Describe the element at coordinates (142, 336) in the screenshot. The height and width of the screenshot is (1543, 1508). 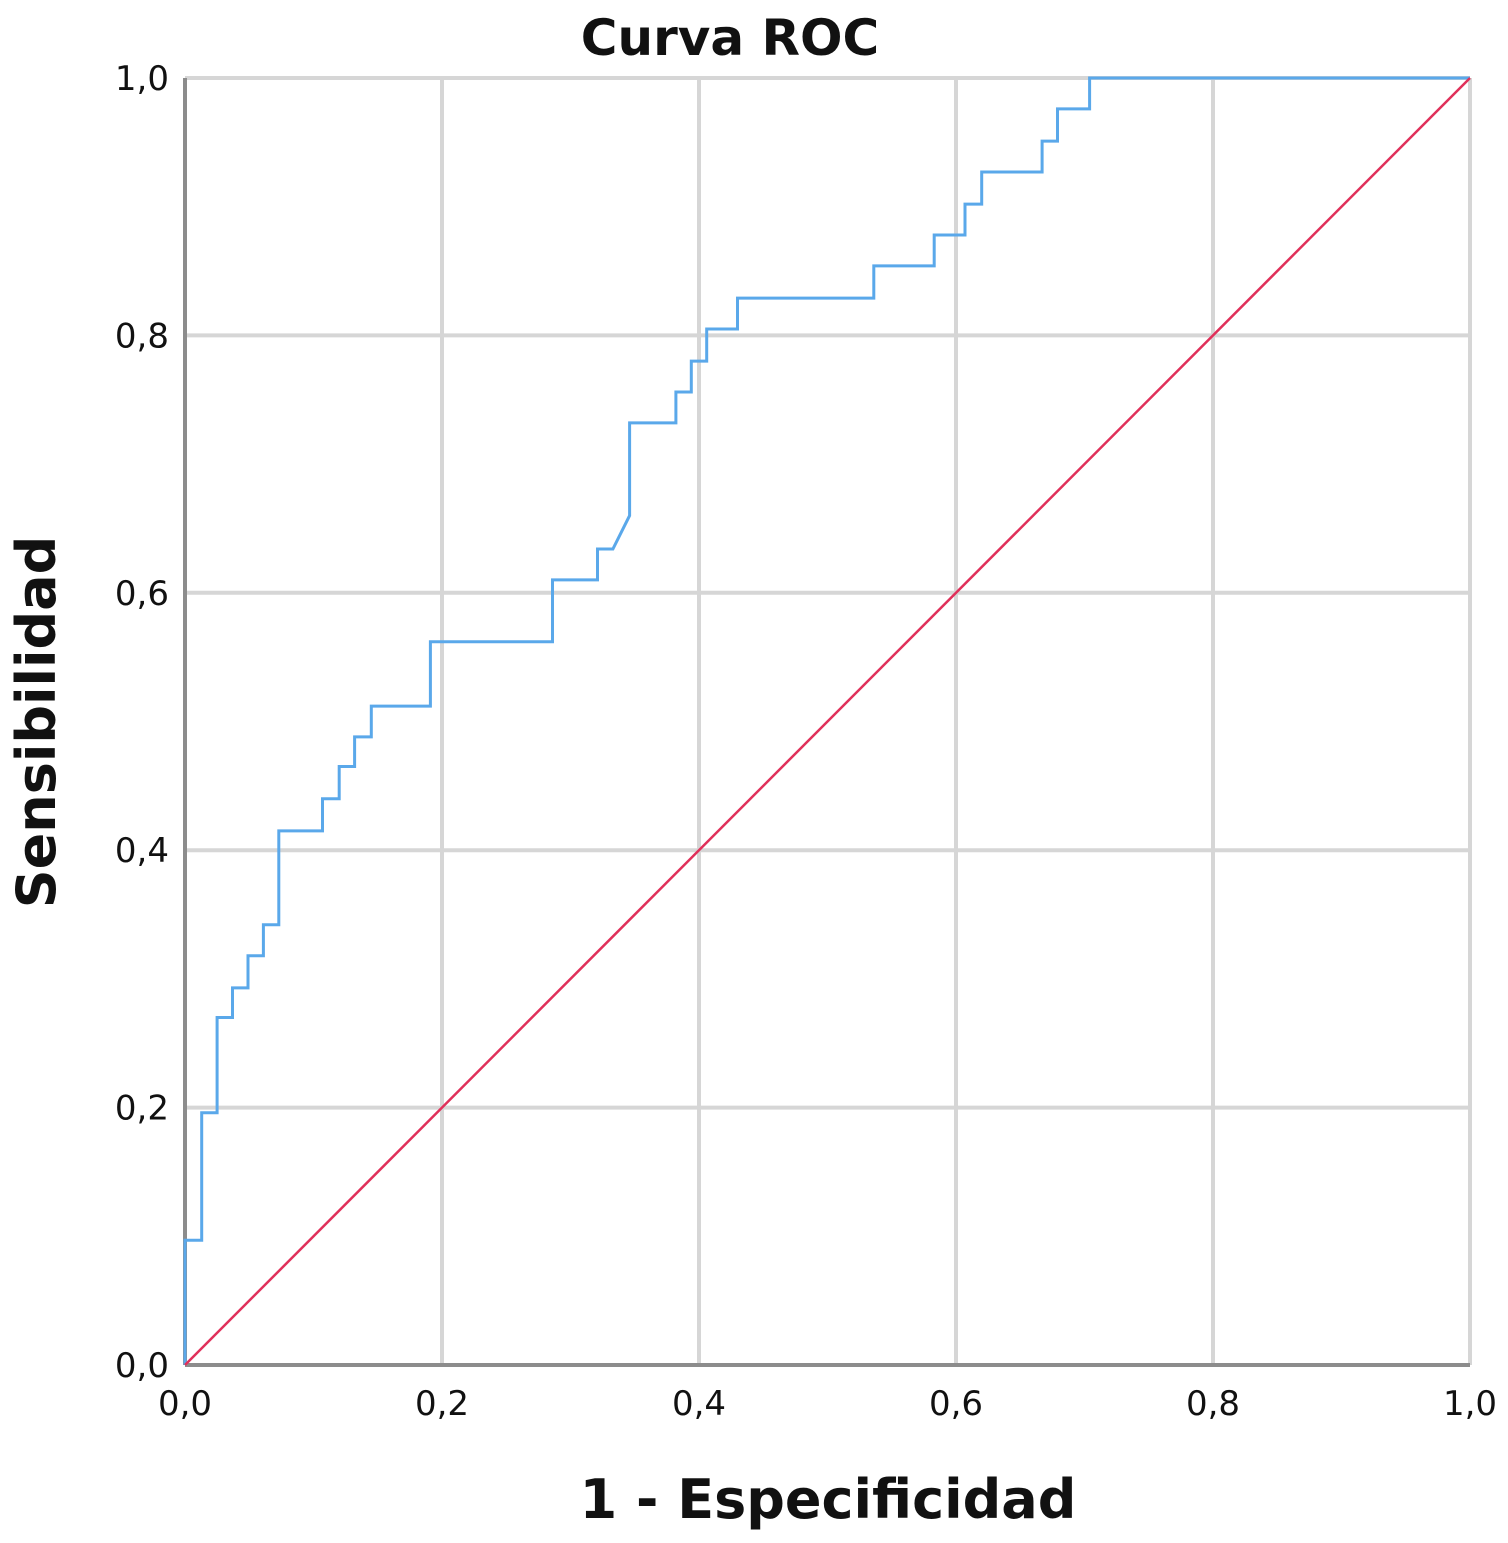
I see `y-tick-label: 0,8` at that location.